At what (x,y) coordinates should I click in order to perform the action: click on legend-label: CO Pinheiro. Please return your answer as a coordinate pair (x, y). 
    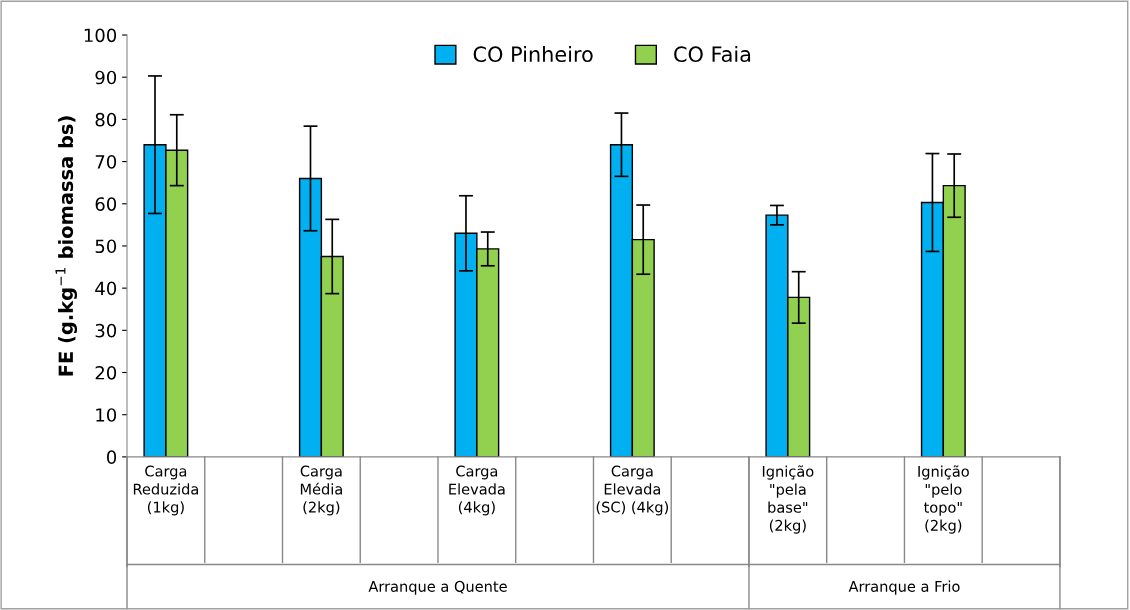
    Looking at the image, I should click on (533, 54).